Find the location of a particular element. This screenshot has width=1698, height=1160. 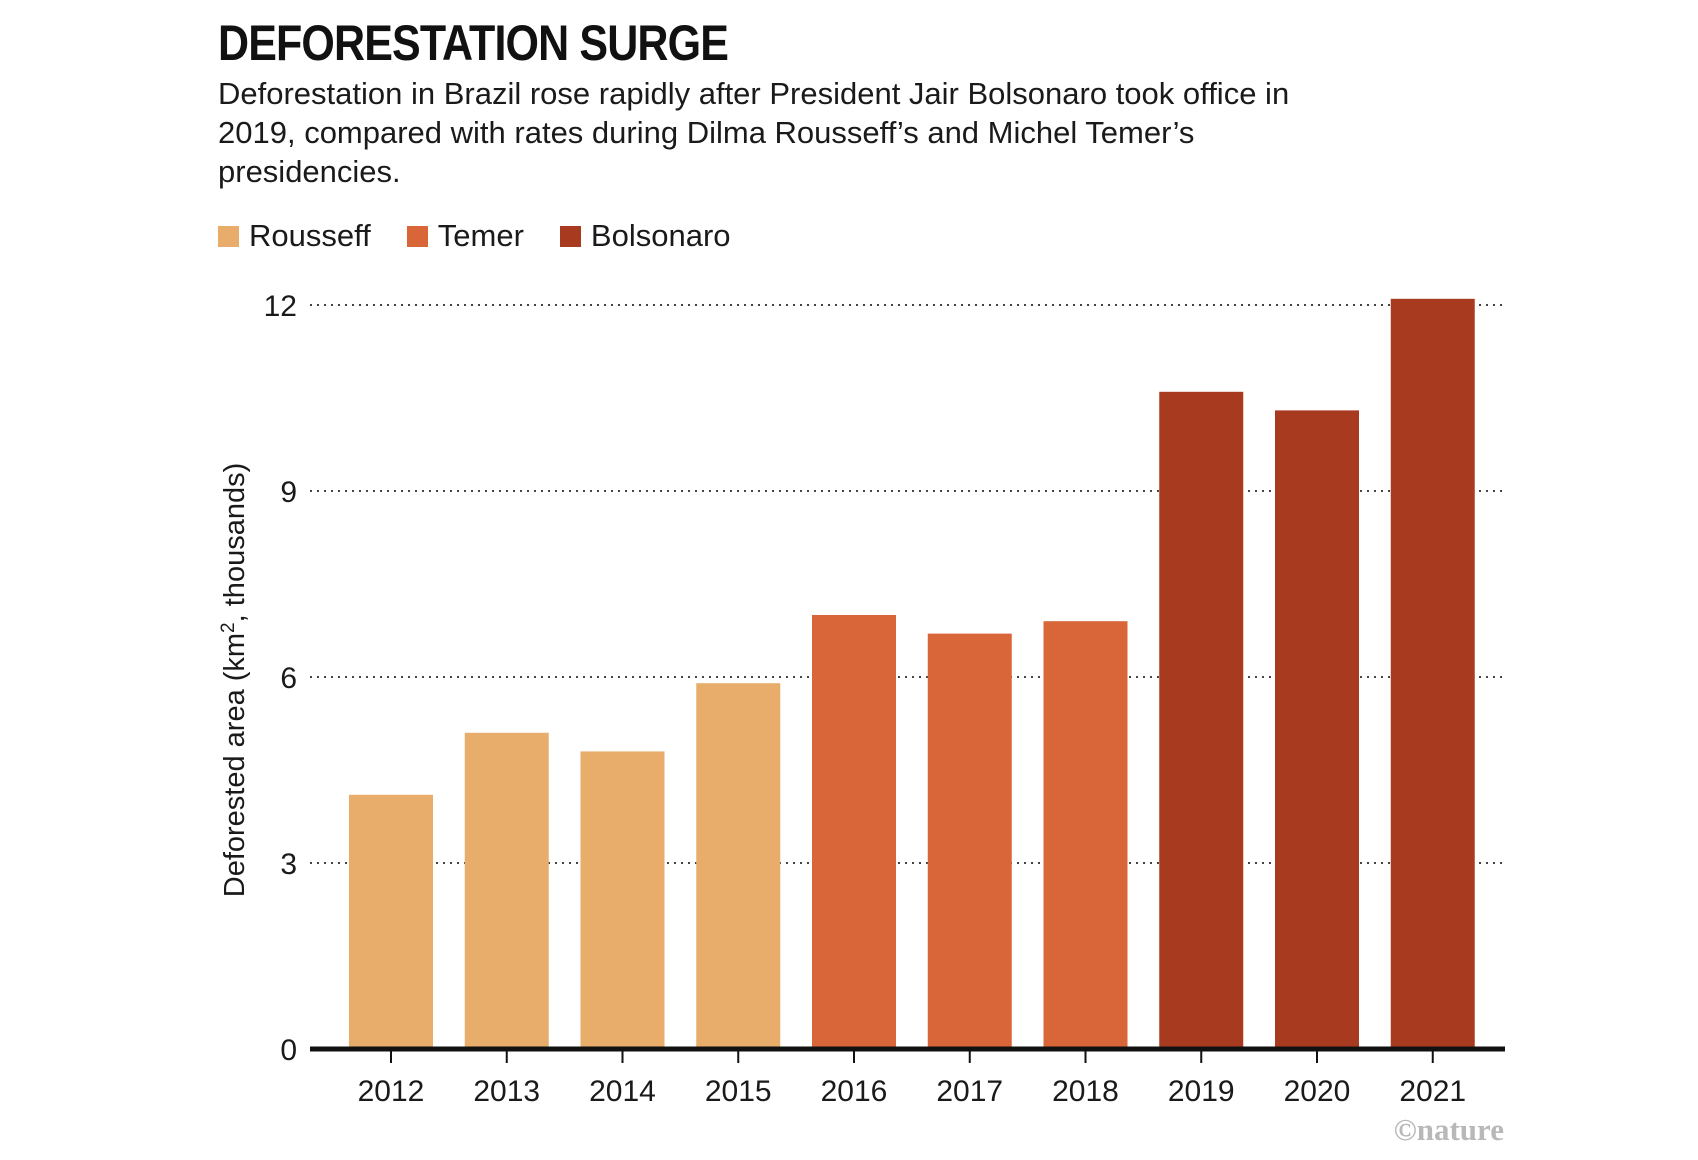

bar-2013 is located at coordinates (506, 890).